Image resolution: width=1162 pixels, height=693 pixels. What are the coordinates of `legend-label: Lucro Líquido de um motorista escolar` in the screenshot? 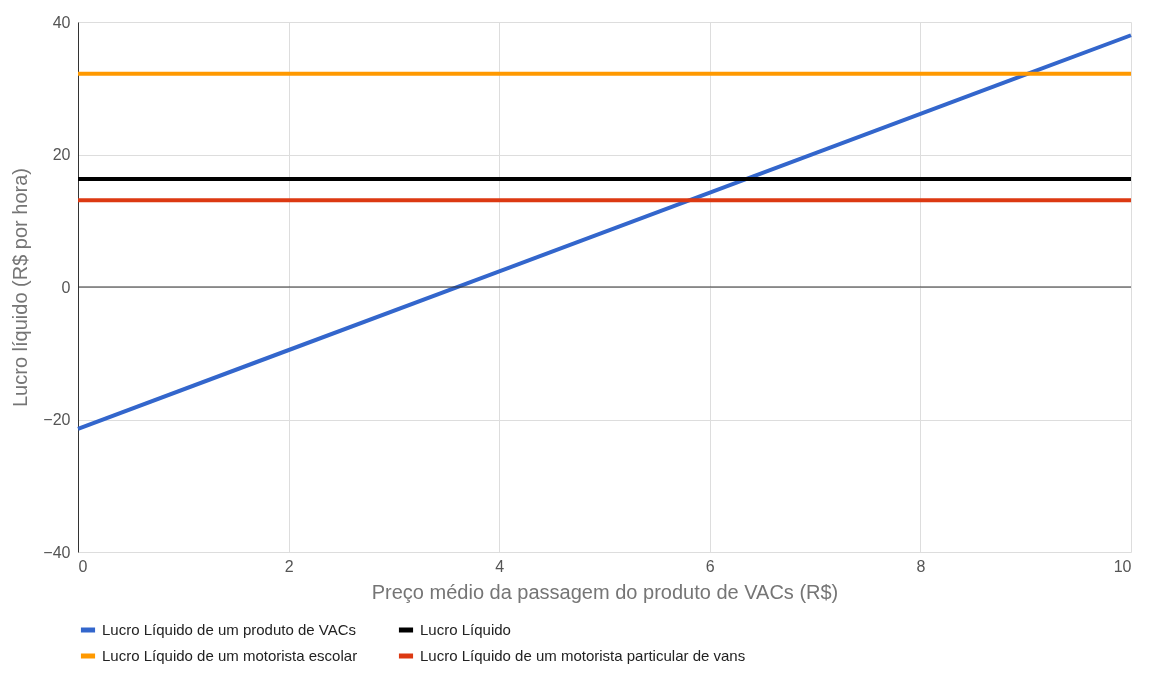 It's located at (230, 655).